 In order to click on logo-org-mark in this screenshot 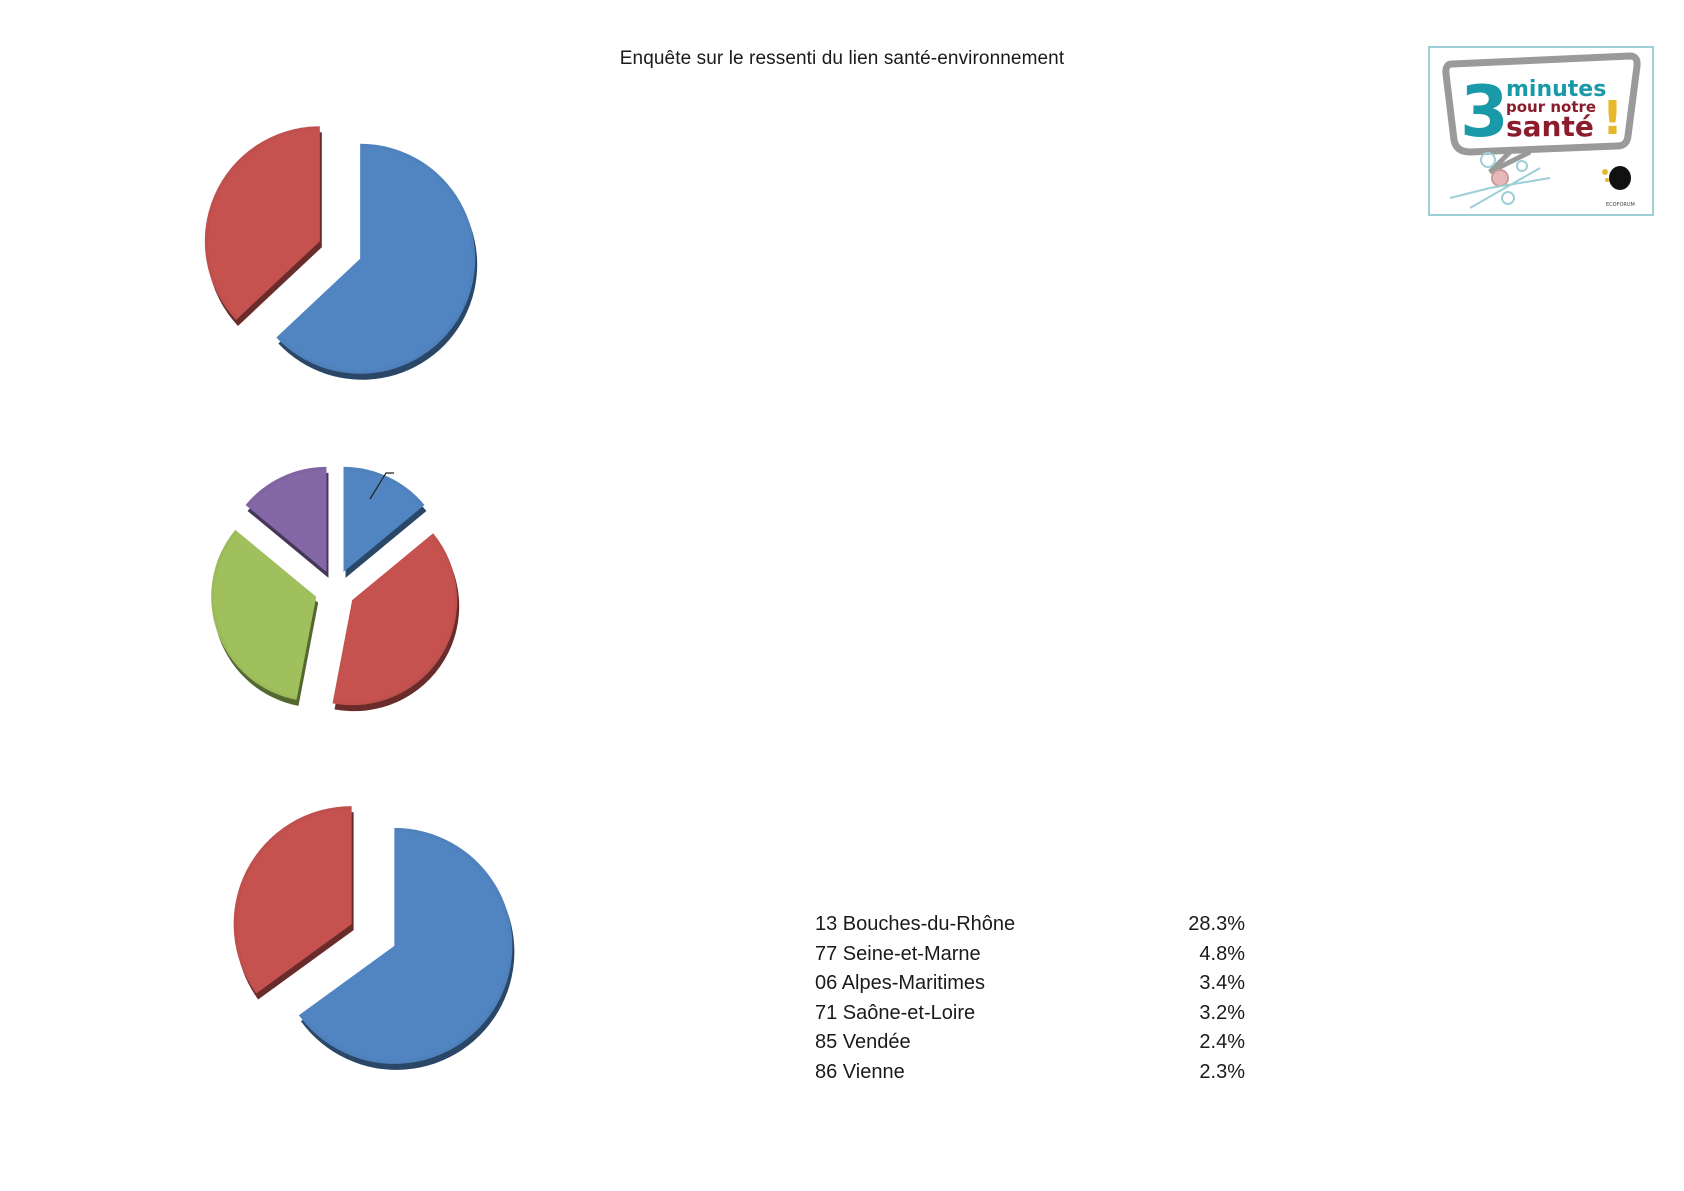, I will do `click(1616, 178)`.